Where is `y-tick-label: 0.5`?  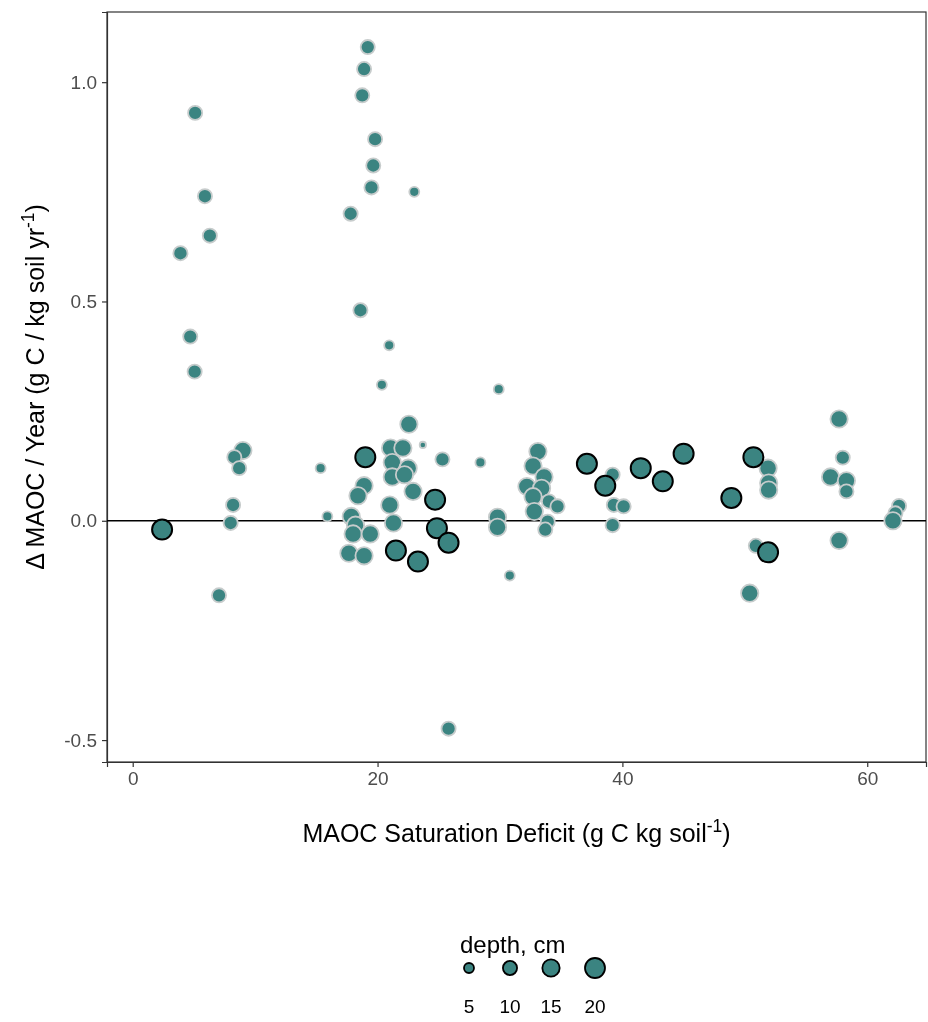
y-tick-label: 0.5 is located at coordinates (83, 302).